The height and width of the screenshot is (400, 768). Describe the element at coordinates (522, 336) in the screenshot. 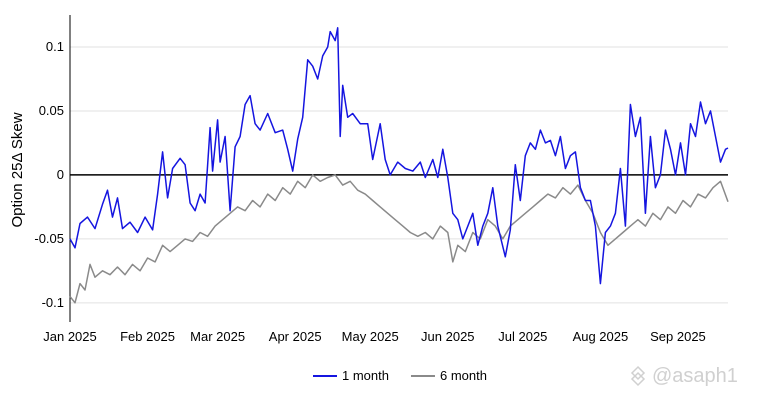

I see `x-tick-label: Jul 2025` at that location.